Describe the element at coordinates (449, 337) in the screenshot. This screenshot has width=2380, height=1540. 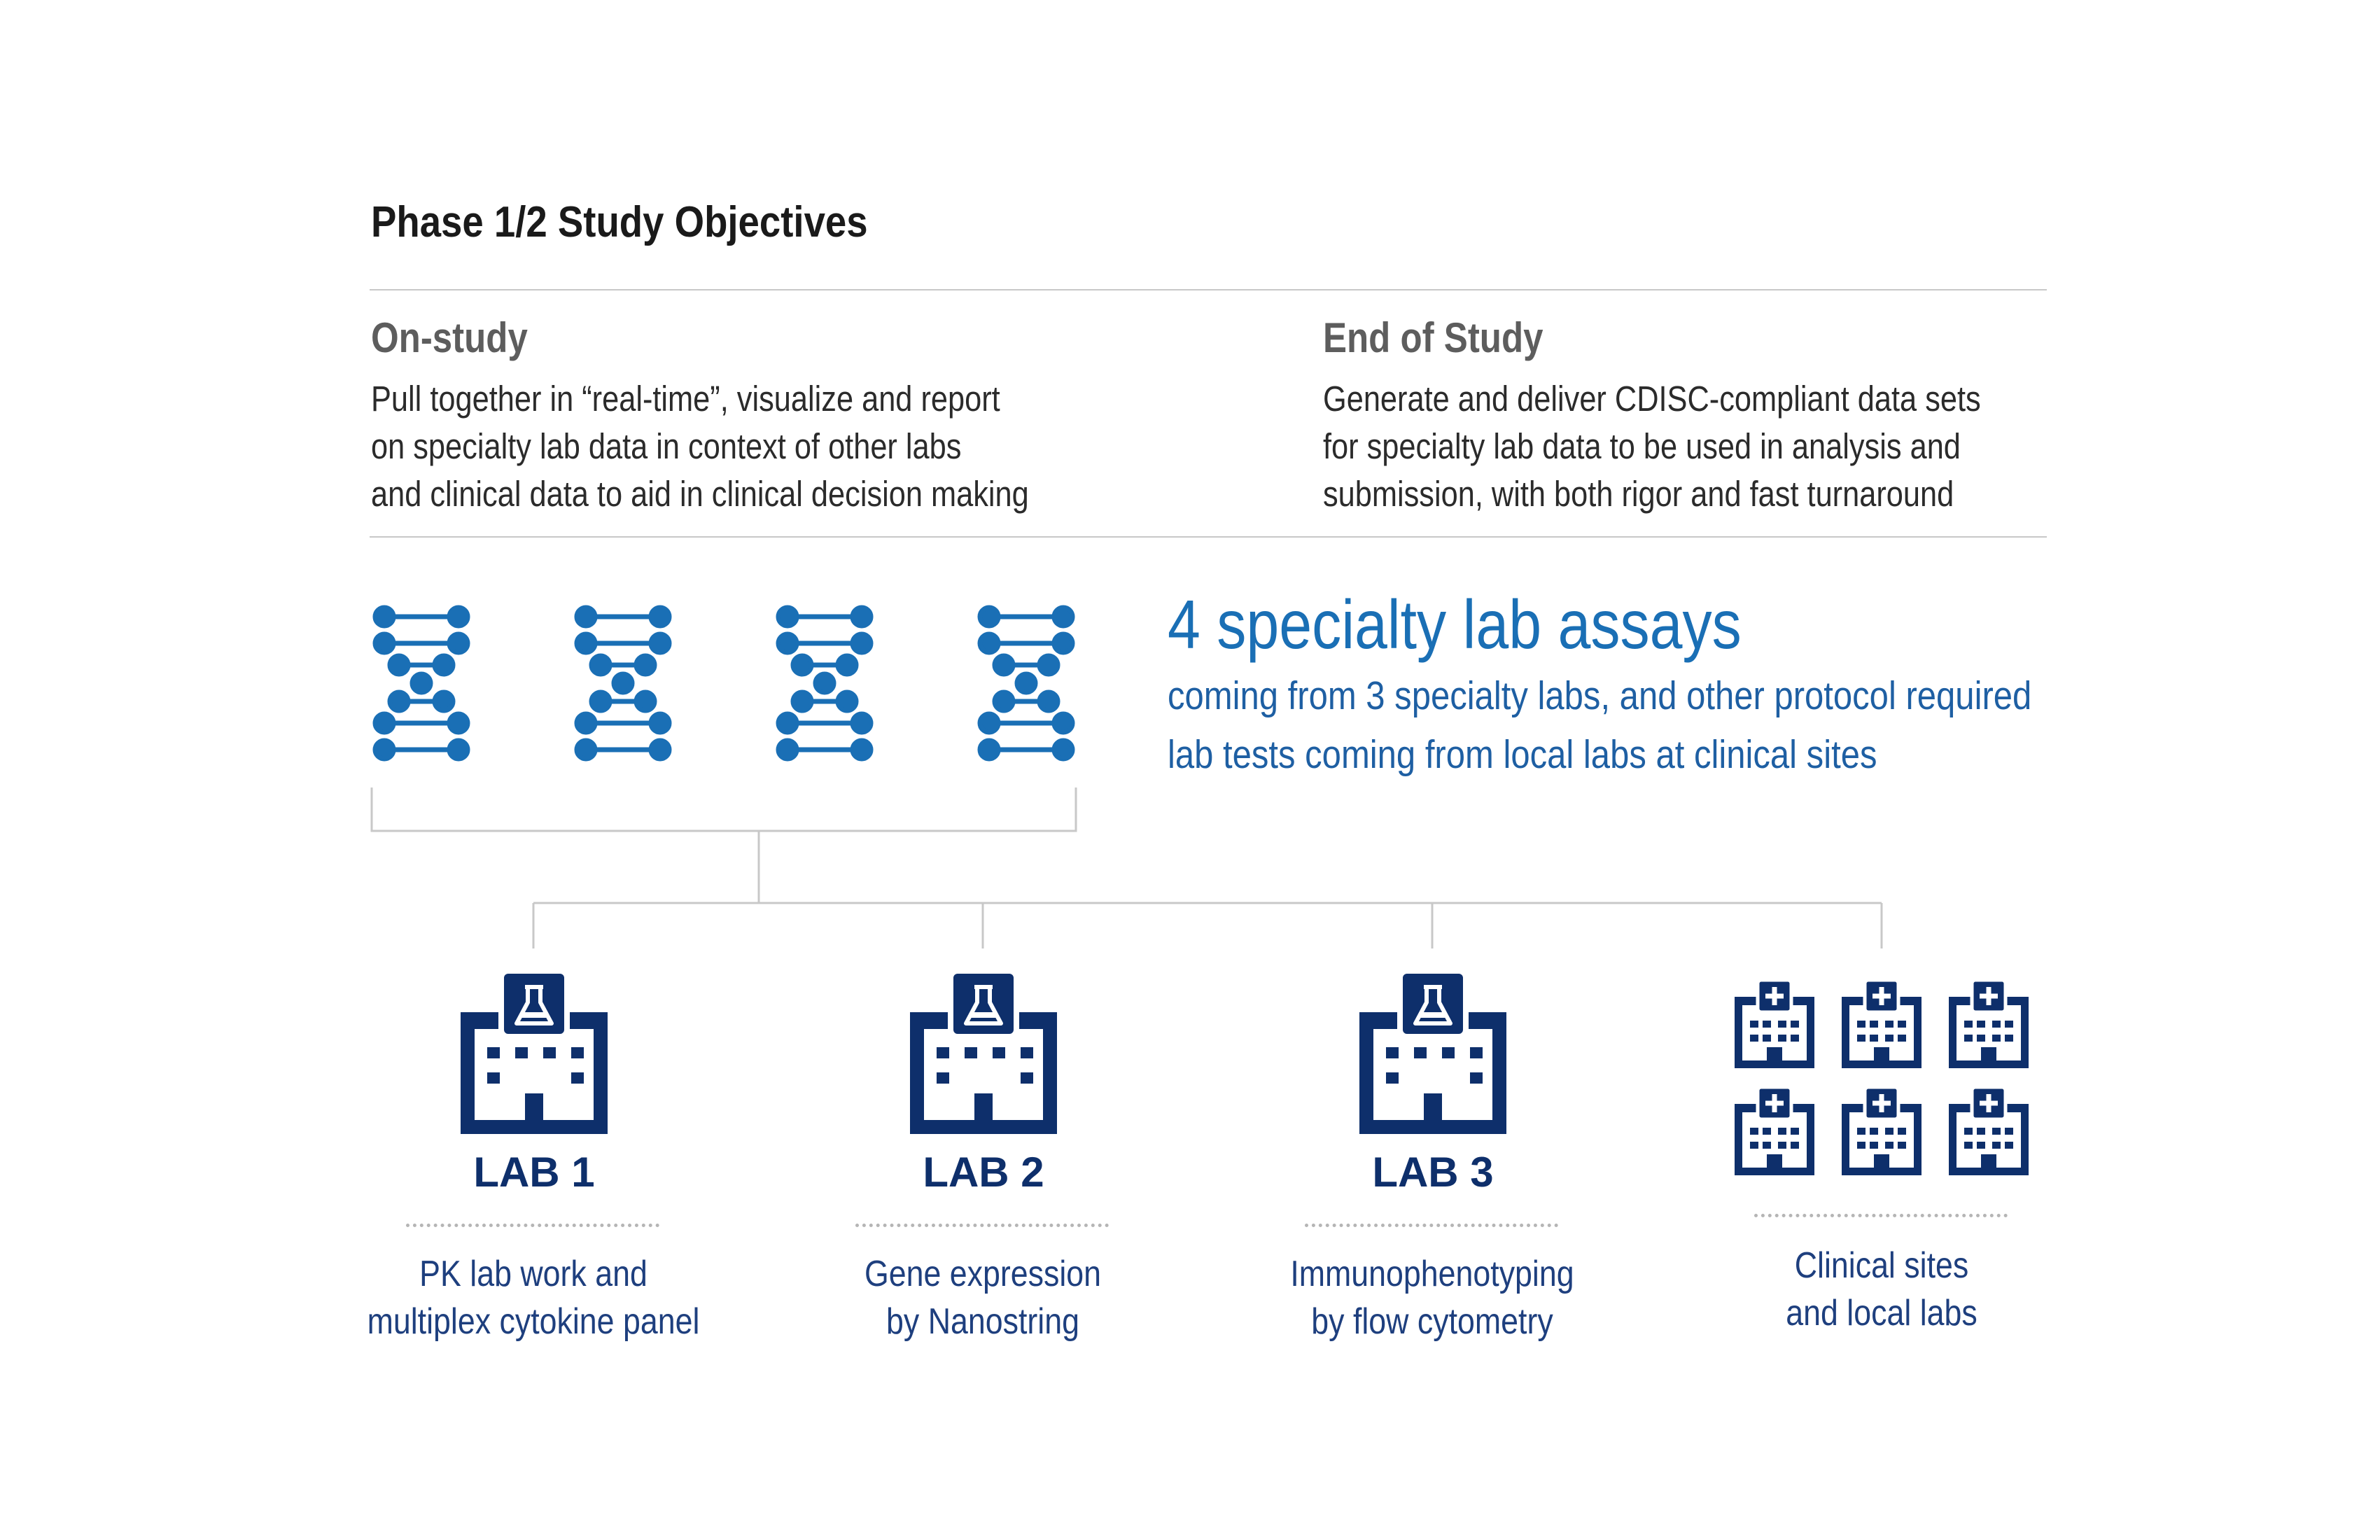
I see `on-study-heading: On-study` at that location.